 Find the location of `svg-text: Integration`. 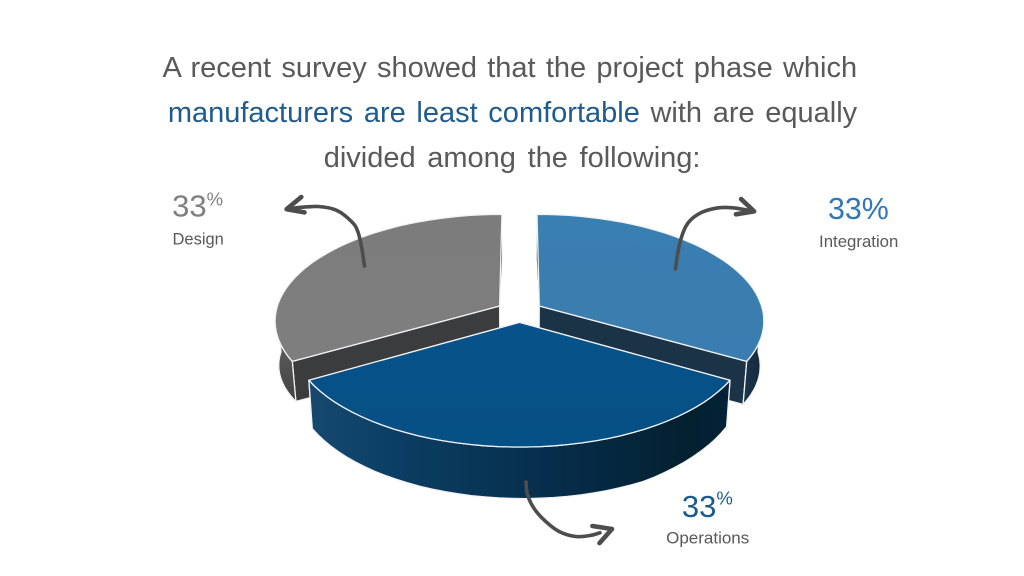

svg-text: Integration is located at coordinates (858, 241).